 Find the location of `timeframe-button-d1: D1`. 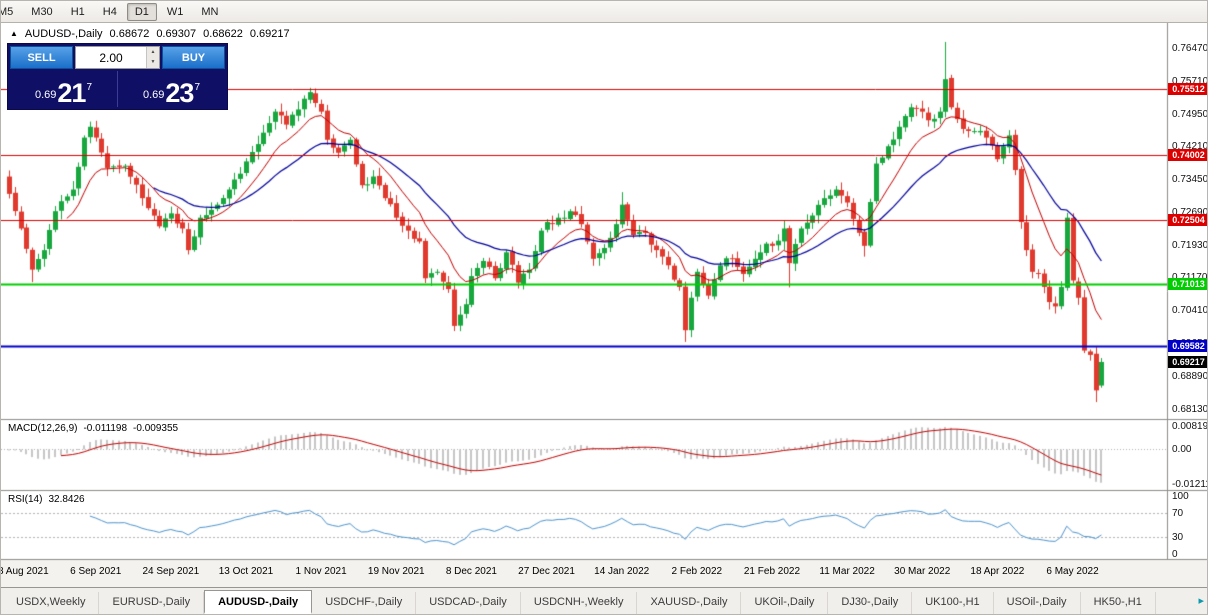

timeframe-button-d1: D1 is located at coordinates (141, 11).